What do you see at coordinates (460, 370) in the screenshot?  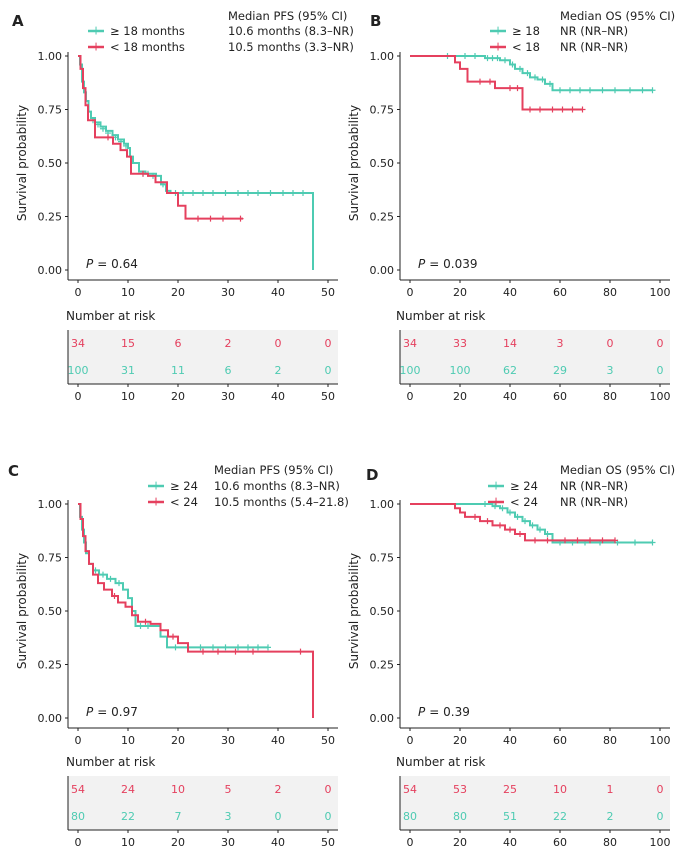 I see `risk-count: 100` at bounding box center [460, 370].